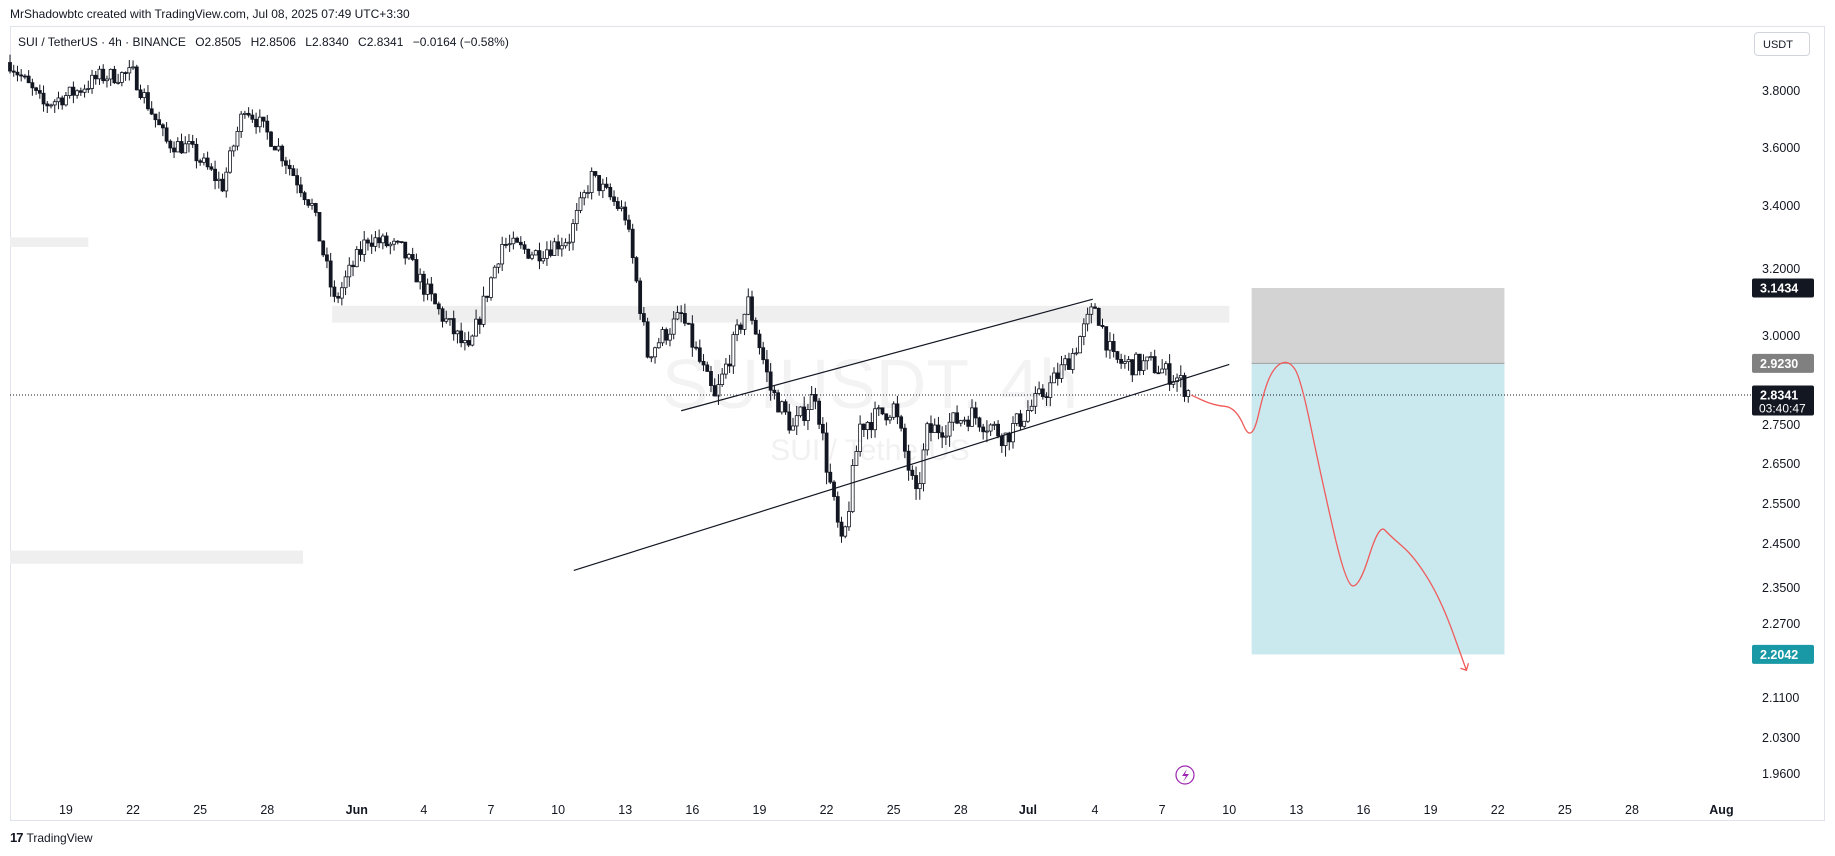 This screenshot has height=856, width=1835. Describe the element at coordinates (1185, 775) in the screenshot. I see `lightning-icon` at that location.